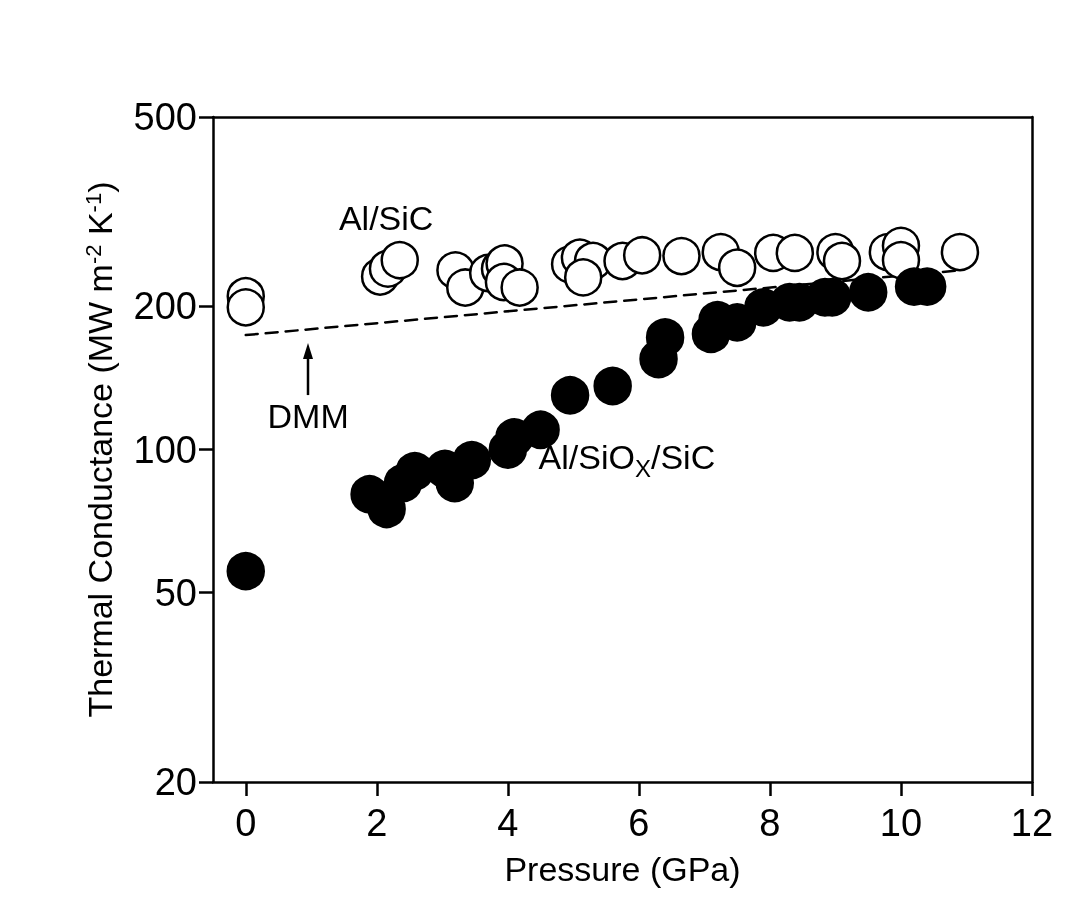  I want to click on x-tick-label: 12, so click(1032, 823).